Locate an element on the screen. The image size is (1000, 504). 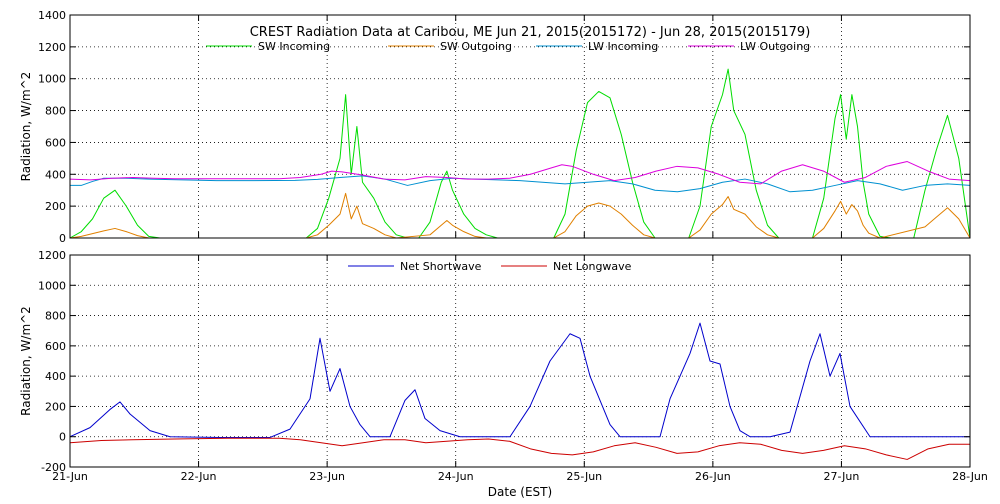
legend-label: LW Outgoing is located at coordinates (775, 46).